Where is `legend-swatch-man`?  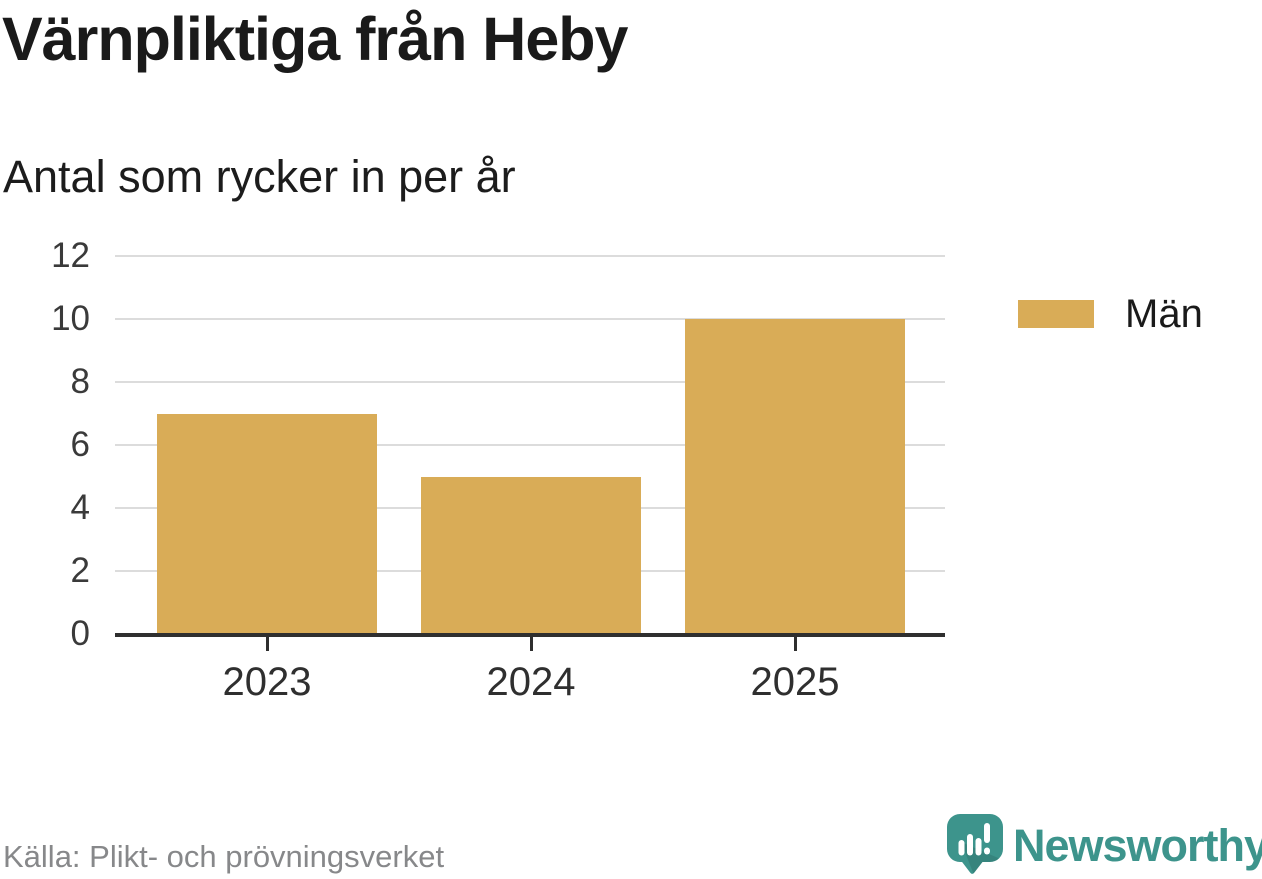
legend-swatch-man is located at coordinates (1056, 314).